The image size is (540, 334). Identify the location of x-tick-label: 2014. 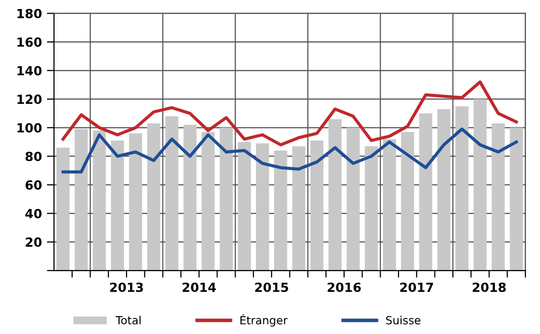
(199, 287).